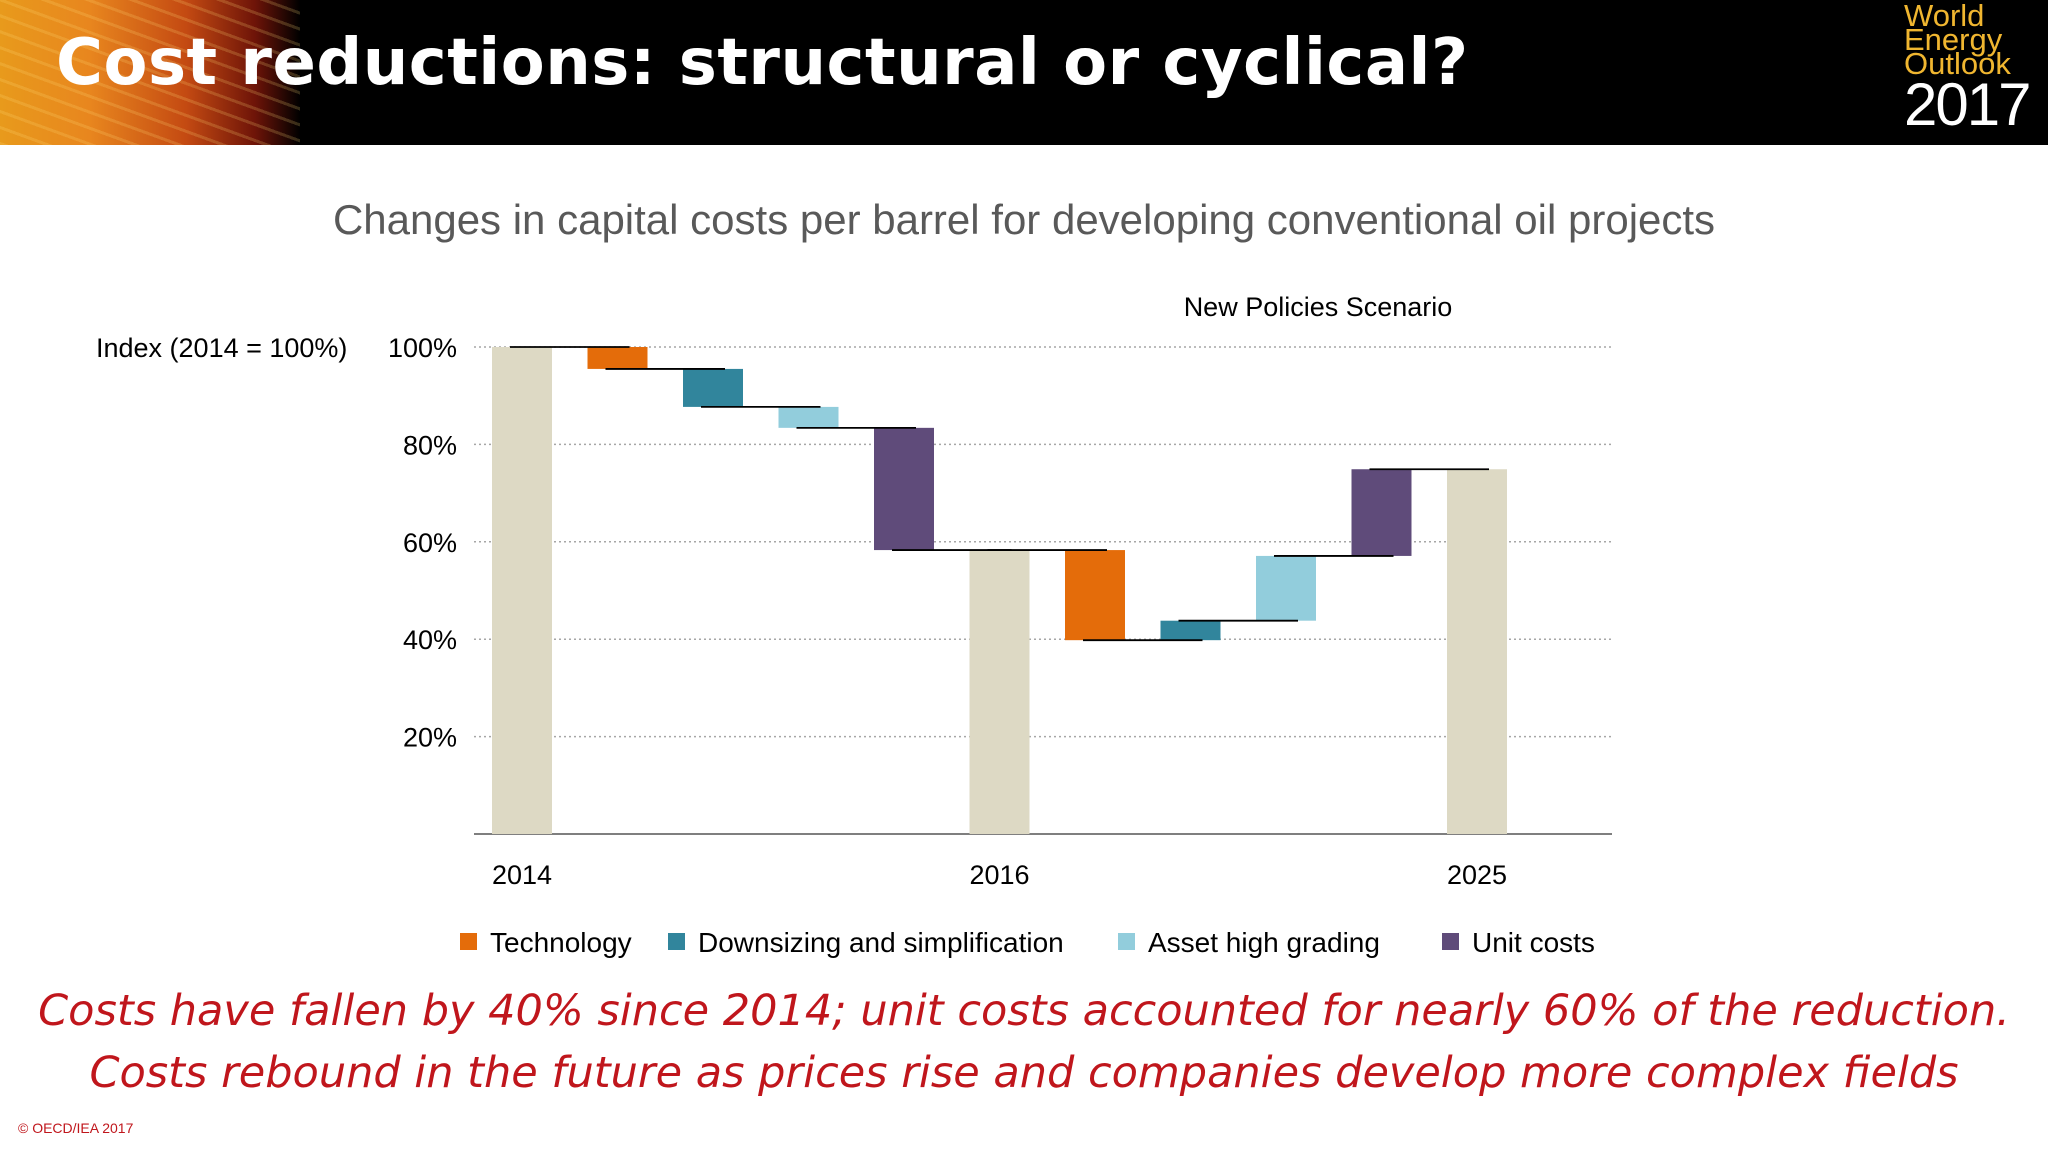 The width and height of the screenshot is (2048, 1152). What do you see at coordinates (999, 692) in the screenshot?
I see `bar-total-2016` at bounding box center [999, 692].